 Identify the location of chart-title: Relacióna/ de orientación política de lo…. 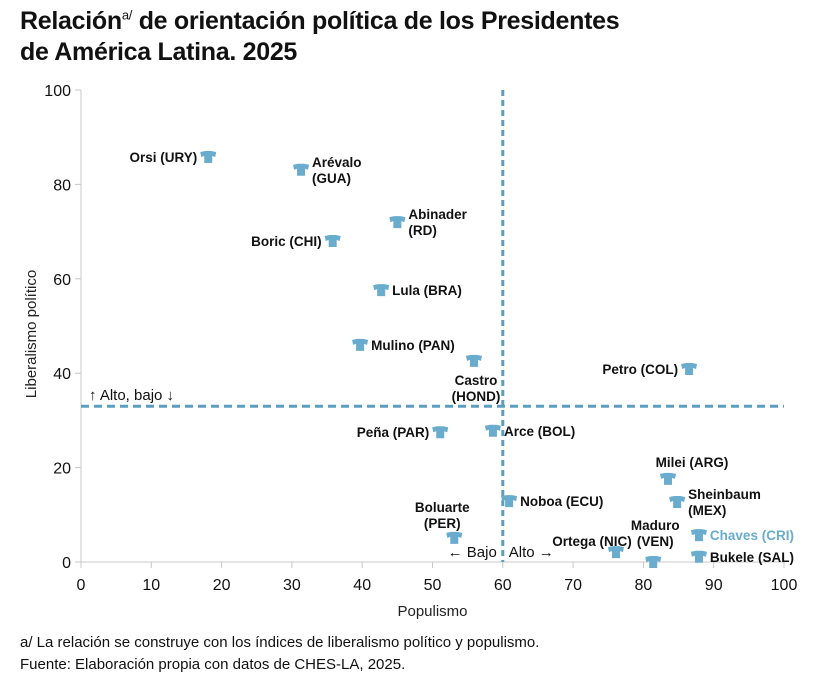
(420, 37).